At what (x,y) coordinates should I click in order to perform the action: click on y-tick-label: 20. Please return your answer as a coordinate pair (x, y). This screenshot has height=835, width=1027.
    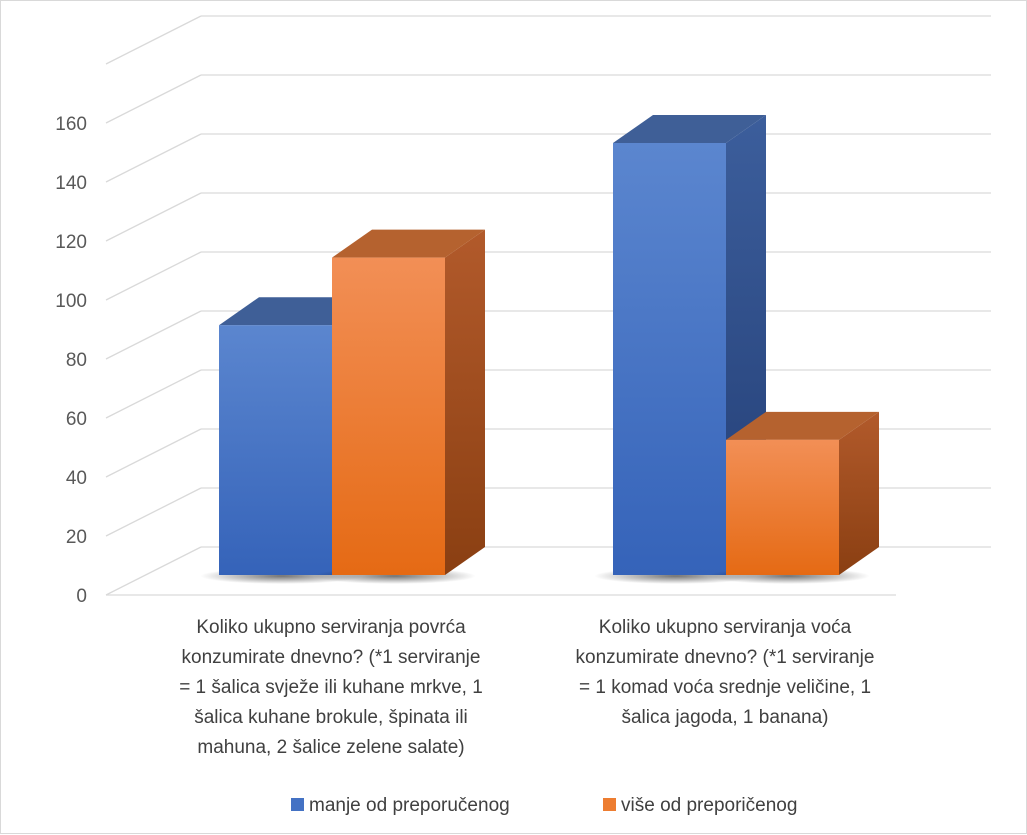
    Looking at the image, I should click on (76, 537).